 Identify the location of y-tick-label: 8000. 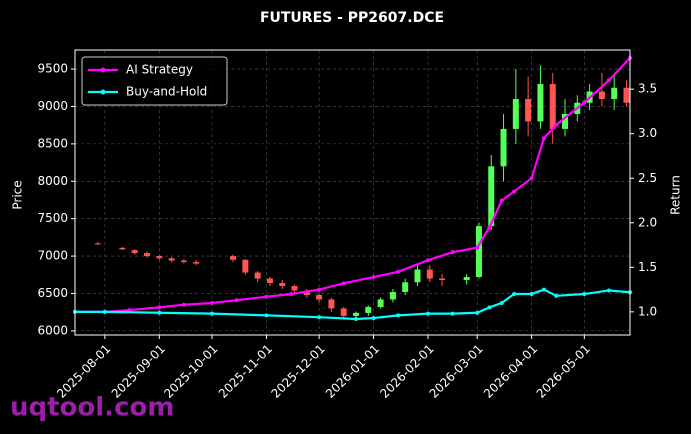
(52, 181).